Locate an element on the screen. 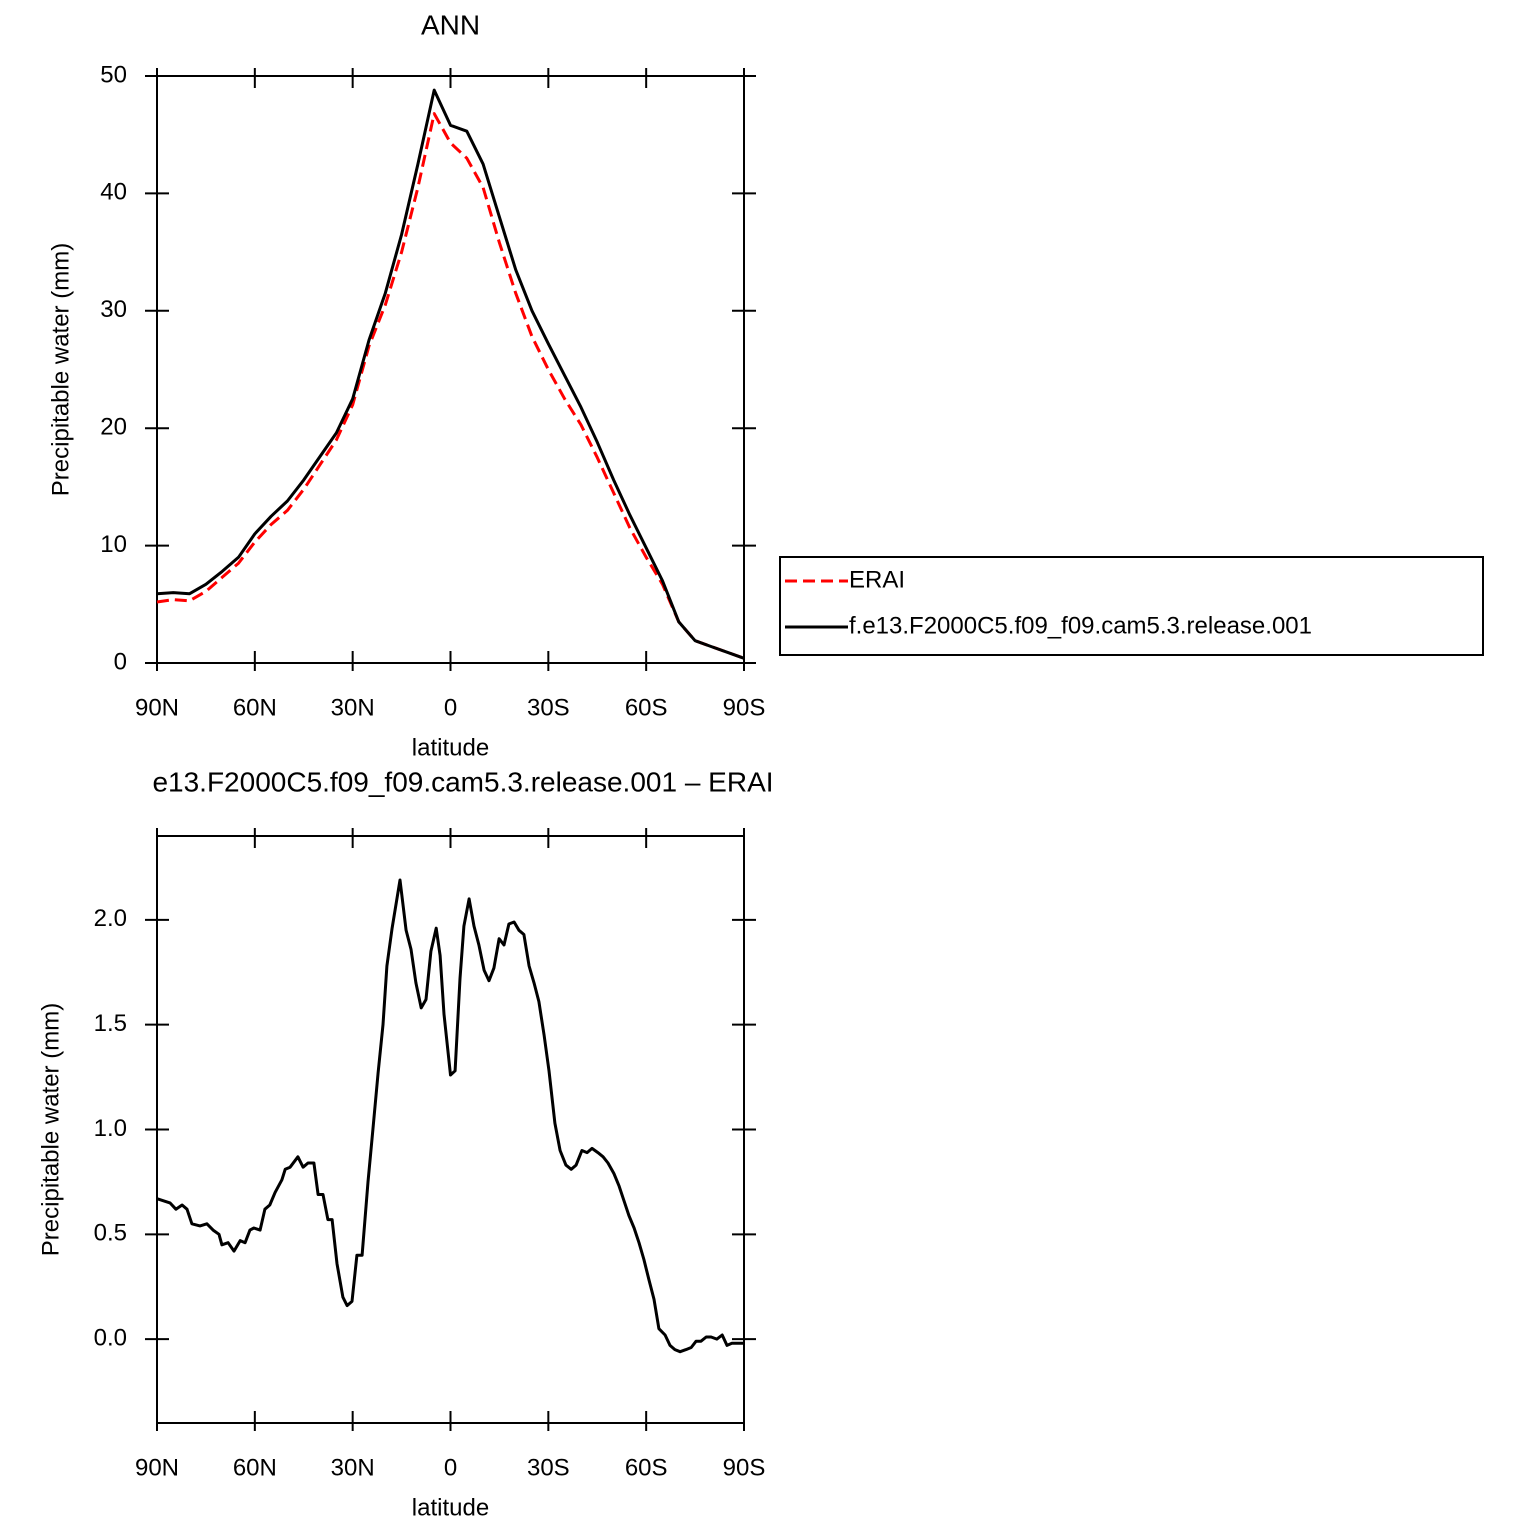 The image size is (1530, 1530). y-tick-label: 1.0 is located at coordinates (110, 1128).